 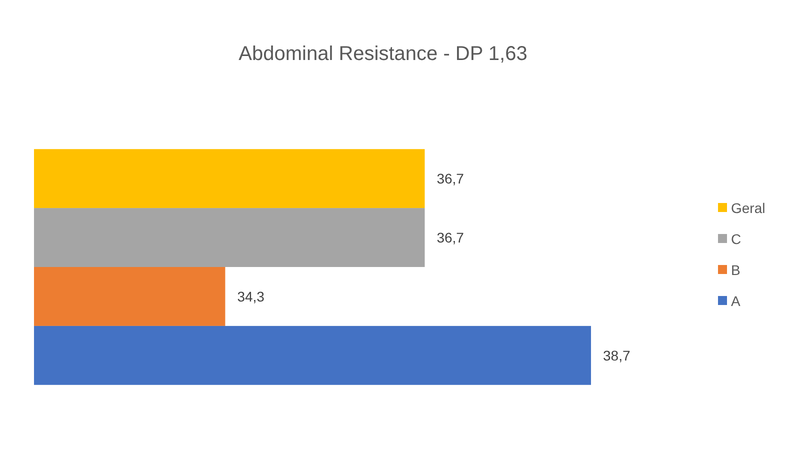 What do you see at coordinates (748, 208) in the screenshot?
I see `legend-label: Geral` at bounding box center [748, 208].